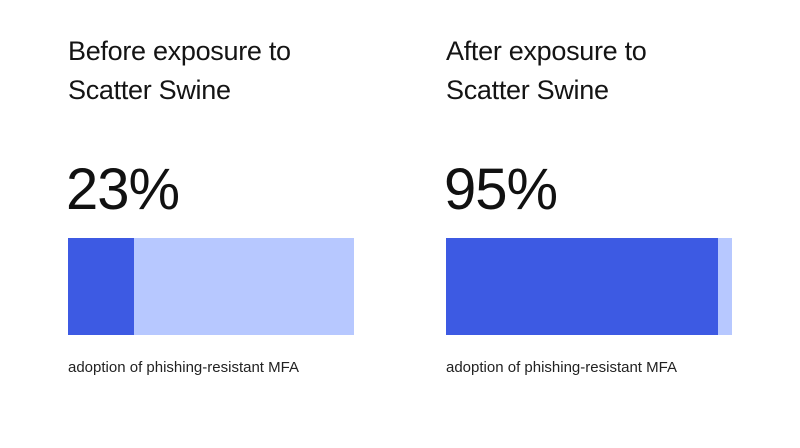  I want to click on after-percentage: 95%, so click(501, 189).